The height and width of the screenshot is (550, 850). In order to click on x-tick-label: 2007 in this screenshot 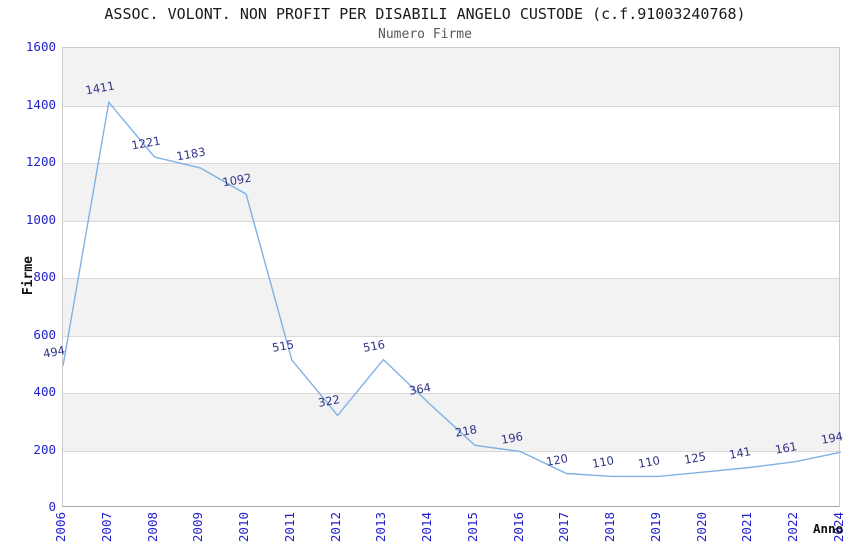, I will do `click(106, 527)`.